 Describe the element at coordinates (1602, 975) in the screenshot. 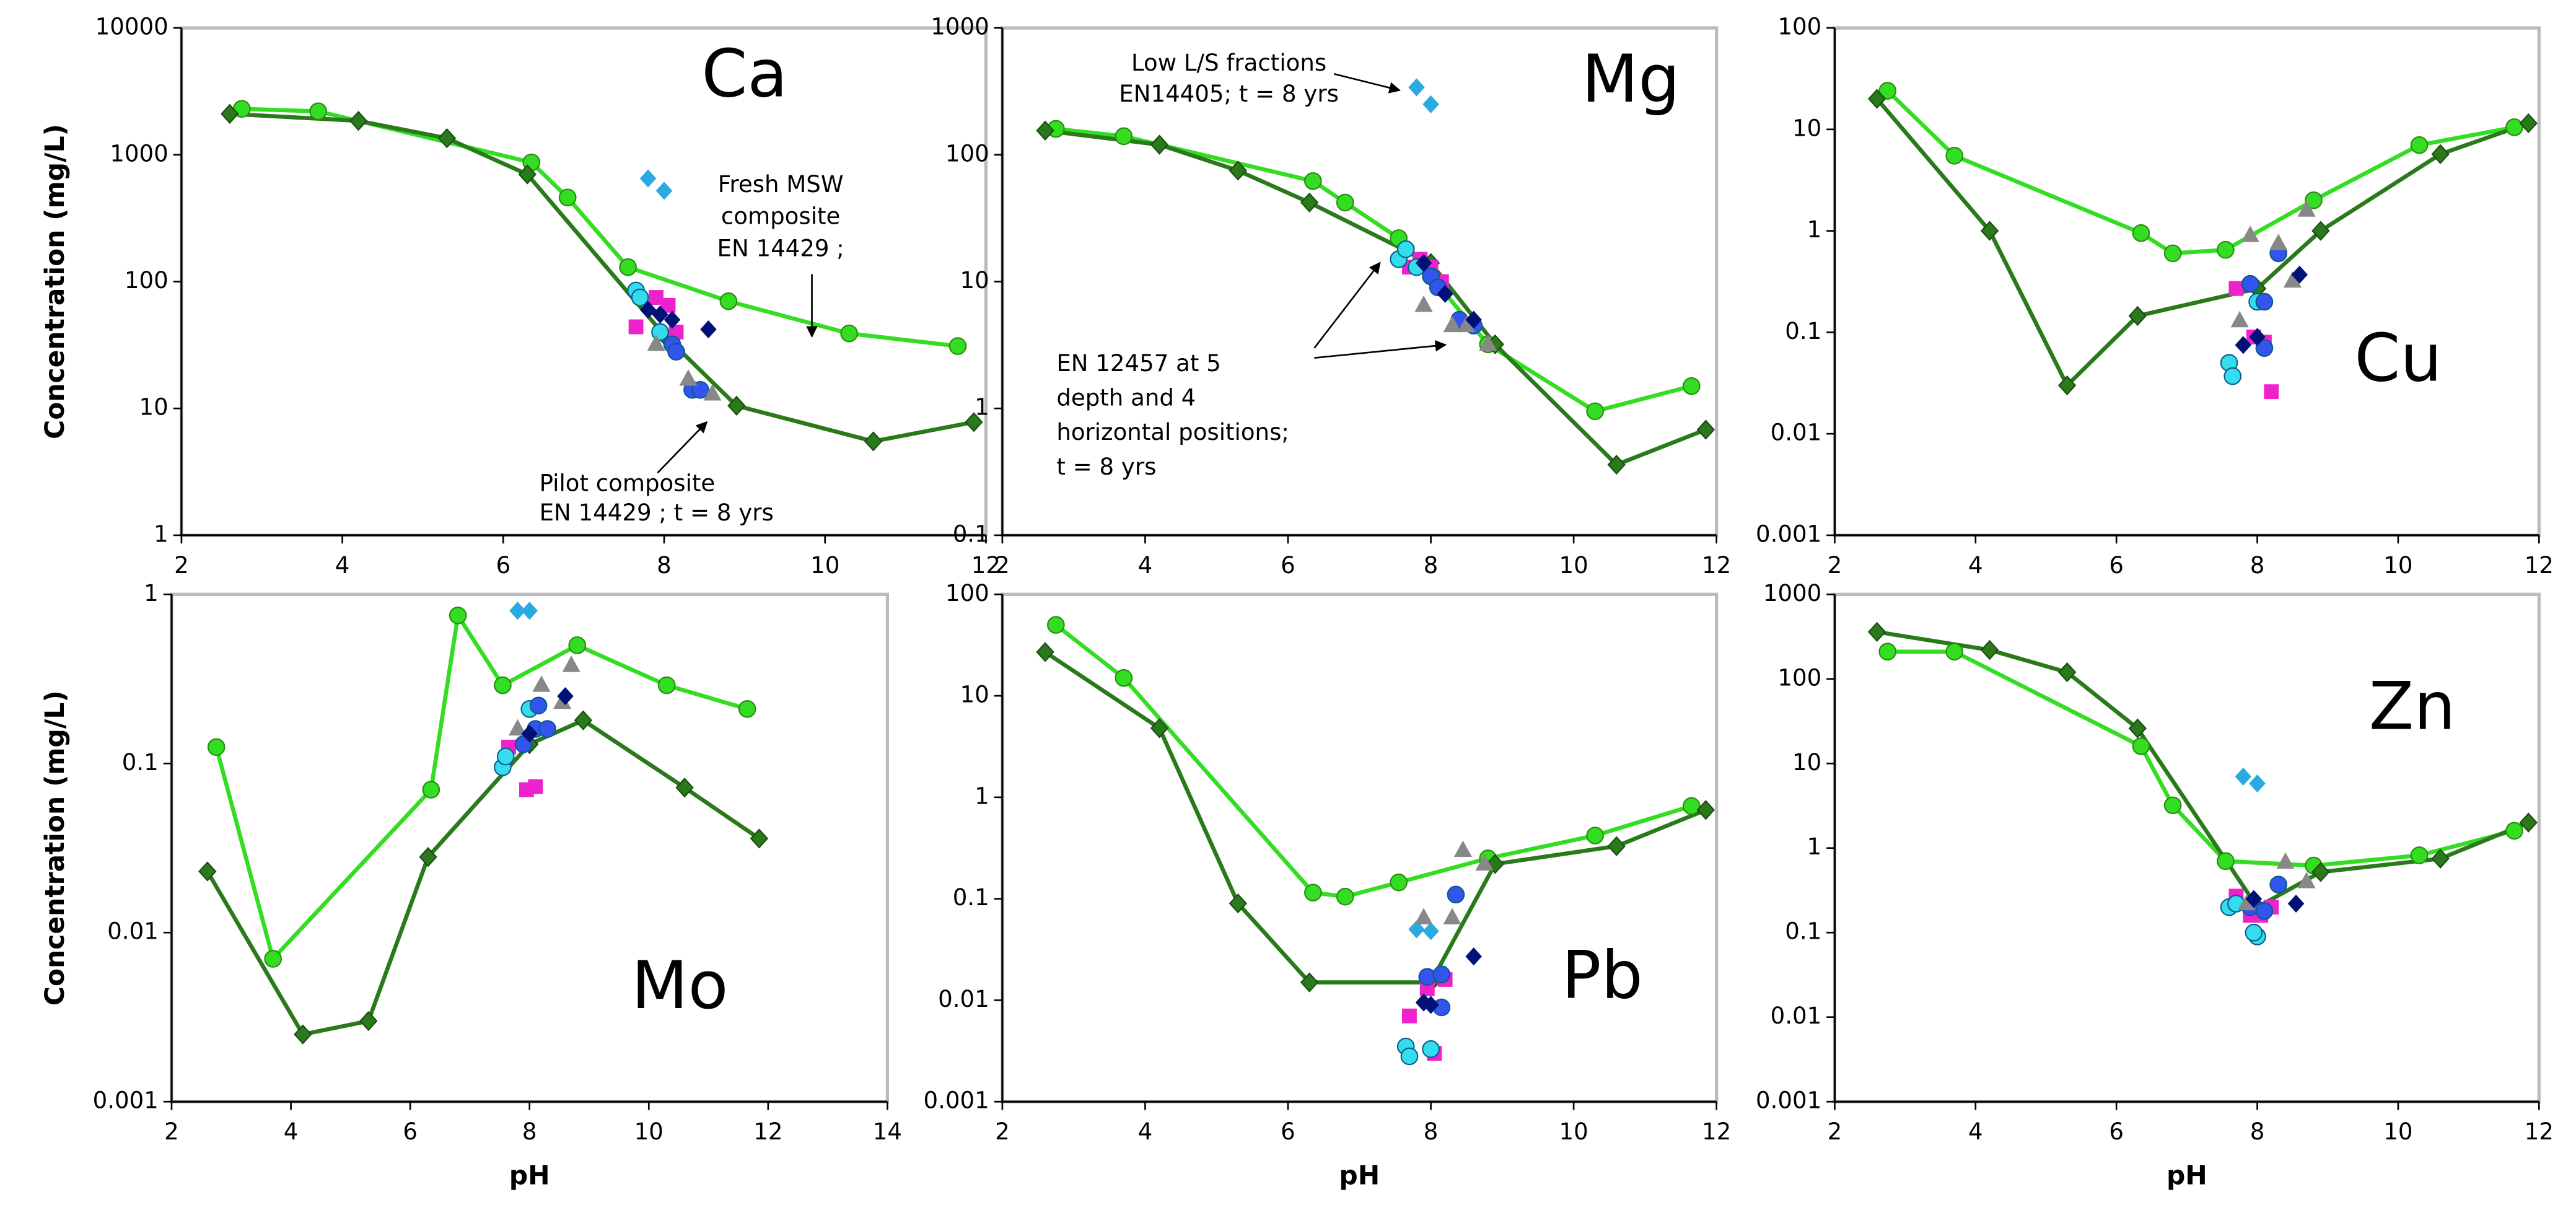

I see `panel-label: Pb` at that location.